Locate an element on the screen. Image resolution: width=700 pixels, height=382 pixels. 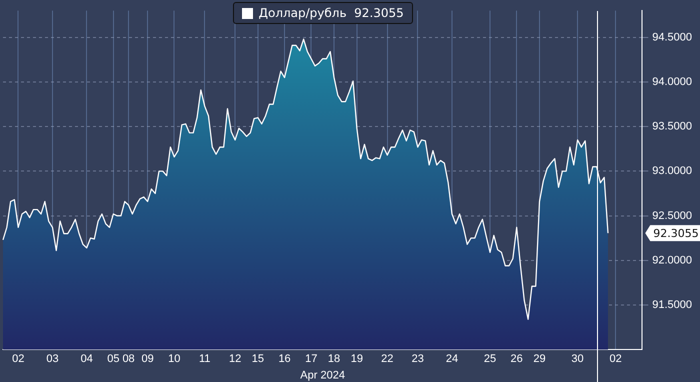
x-tick-label: 25 is located at coordinates (490, 359).